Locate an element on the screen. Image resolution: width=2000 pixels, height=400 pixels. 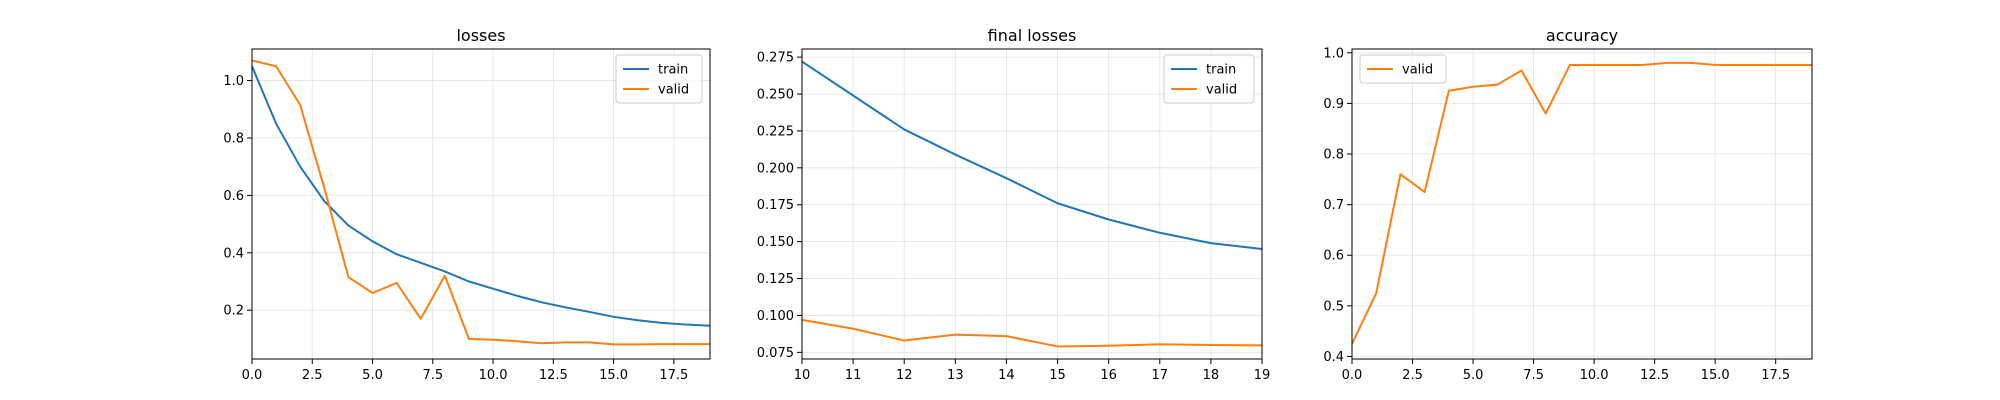
y-tick-label: 0.250 is located at coordinates (775, 95).